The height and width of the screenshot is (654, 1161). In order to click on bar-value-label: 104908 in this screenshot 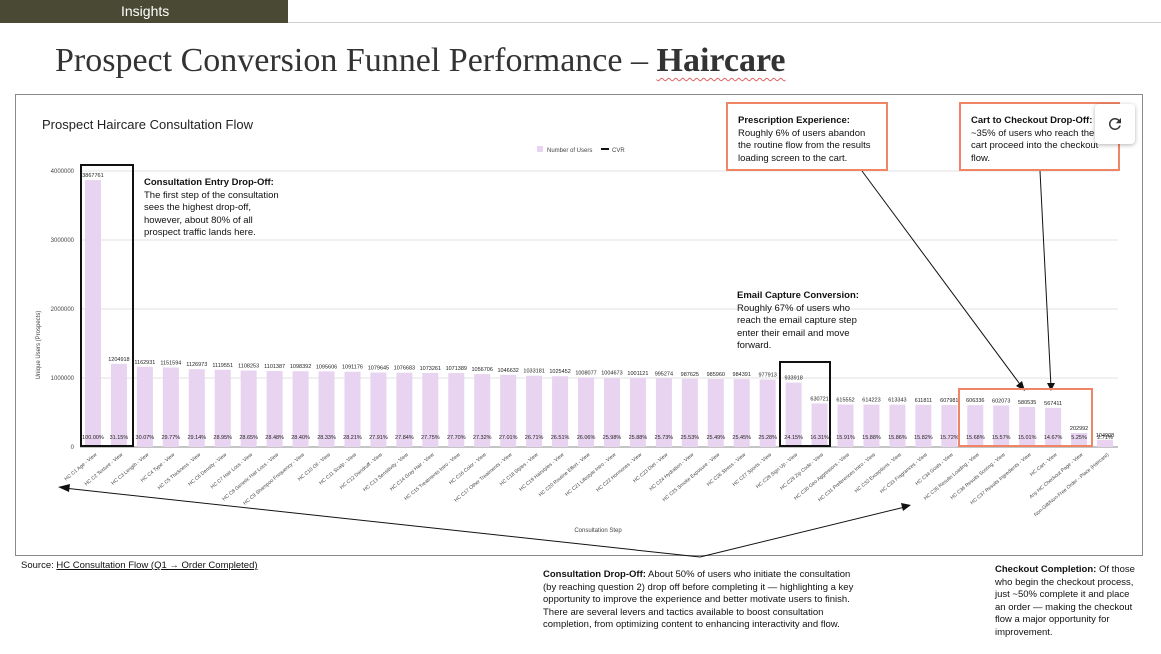, I will do `click(1105, 436)`.